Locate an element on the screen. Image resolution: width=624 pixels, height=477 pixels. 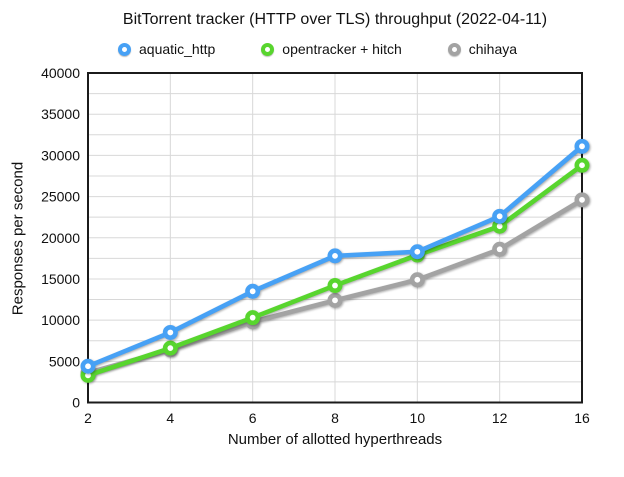
y-tick-label: 10000 is located at coordinates (60, 320).